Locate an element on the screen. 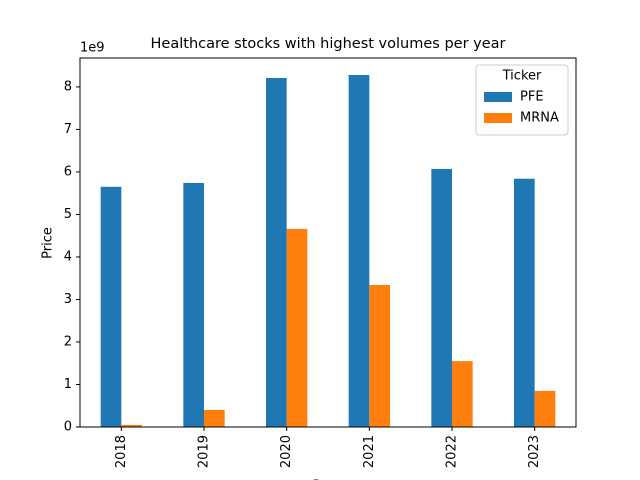 The width and height of the screenshot is (640, 480). x-tick-label: 2021 is located at coordinates (369, 451).